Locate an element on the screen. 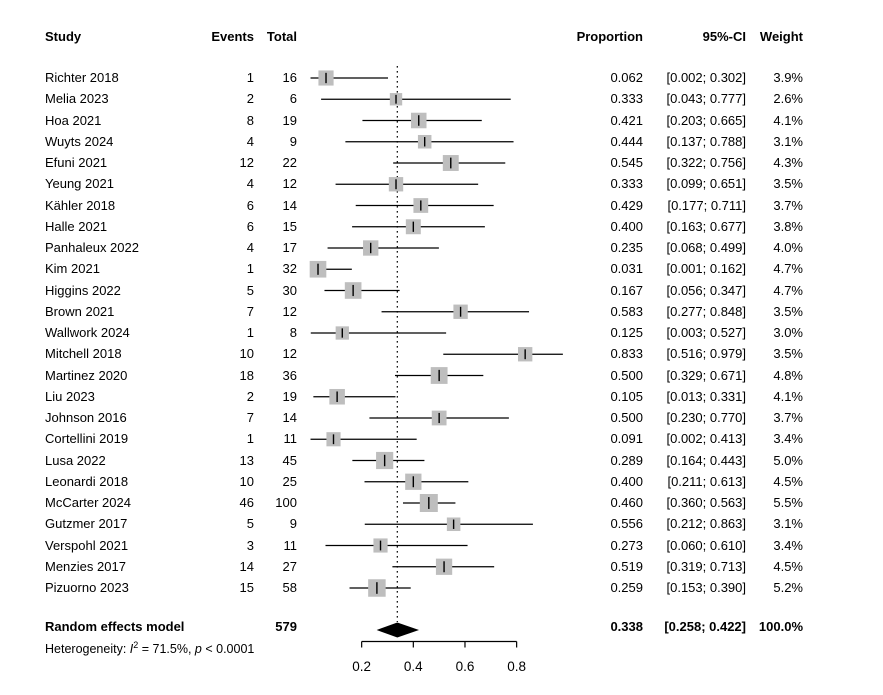 The height and width of the screenshot is (695, 883). proportion-cell: 0.125 is located at coordinates (626, 332).